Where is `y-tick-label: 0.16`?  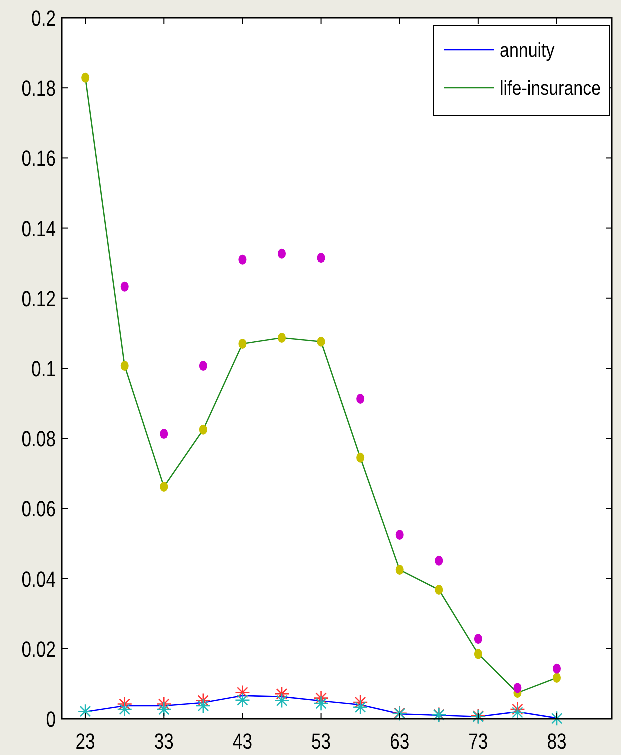
y-tick-label: 0.16 is located at coordinates (39, 159).